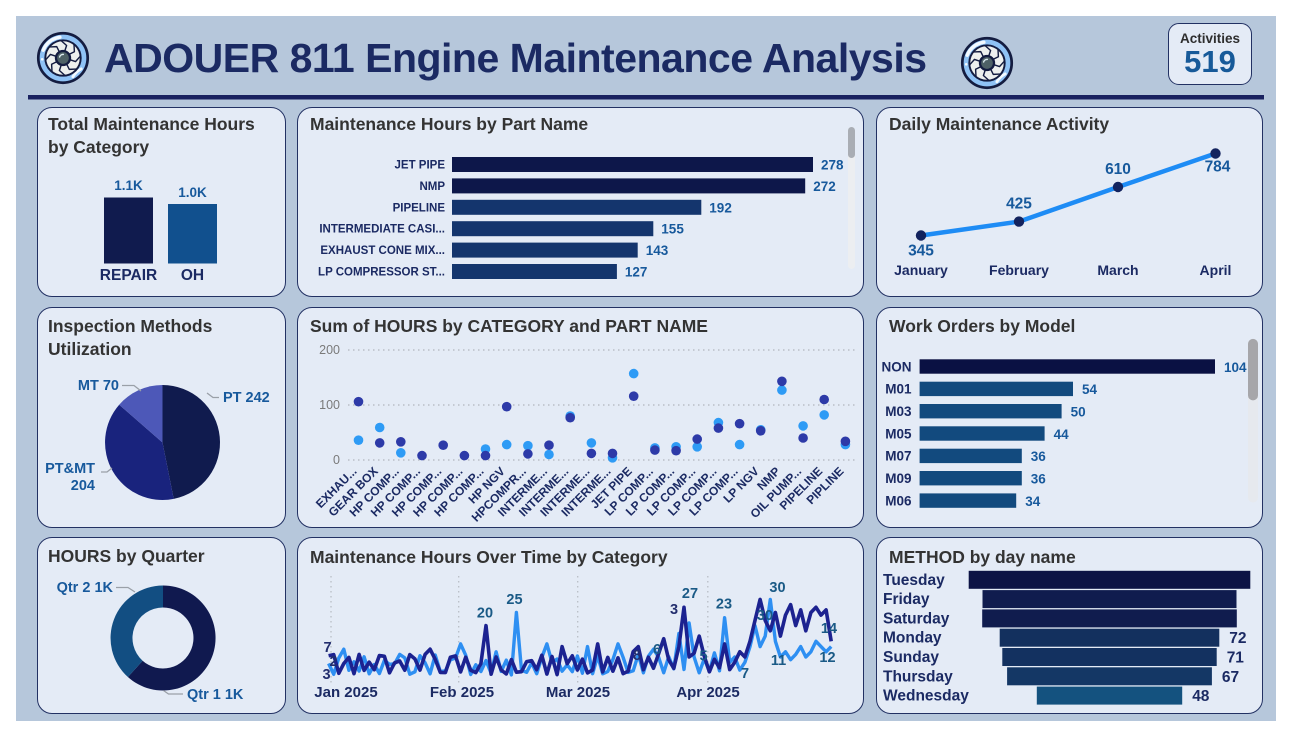  I want to click on svg-text: 1.1K, so click(128, 185).